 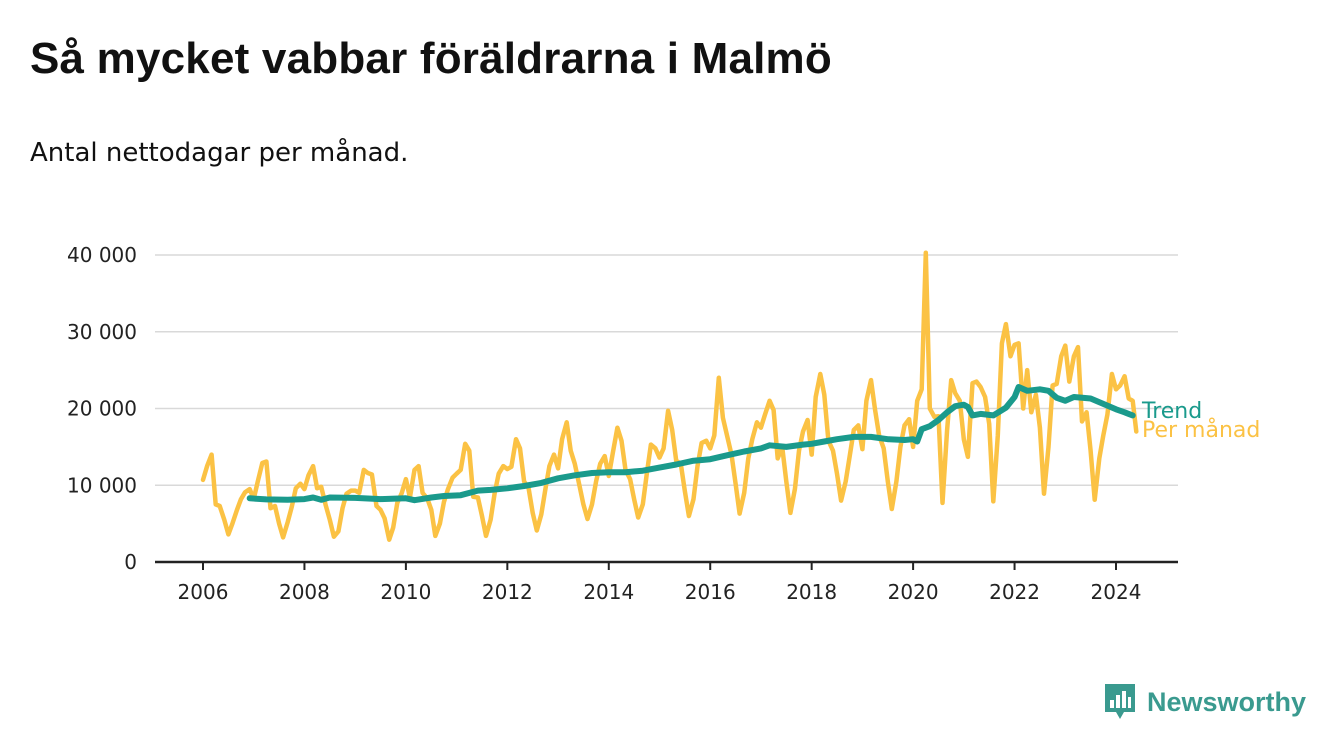 I want to click on y-tick: 0, so click(x=130, y=562).